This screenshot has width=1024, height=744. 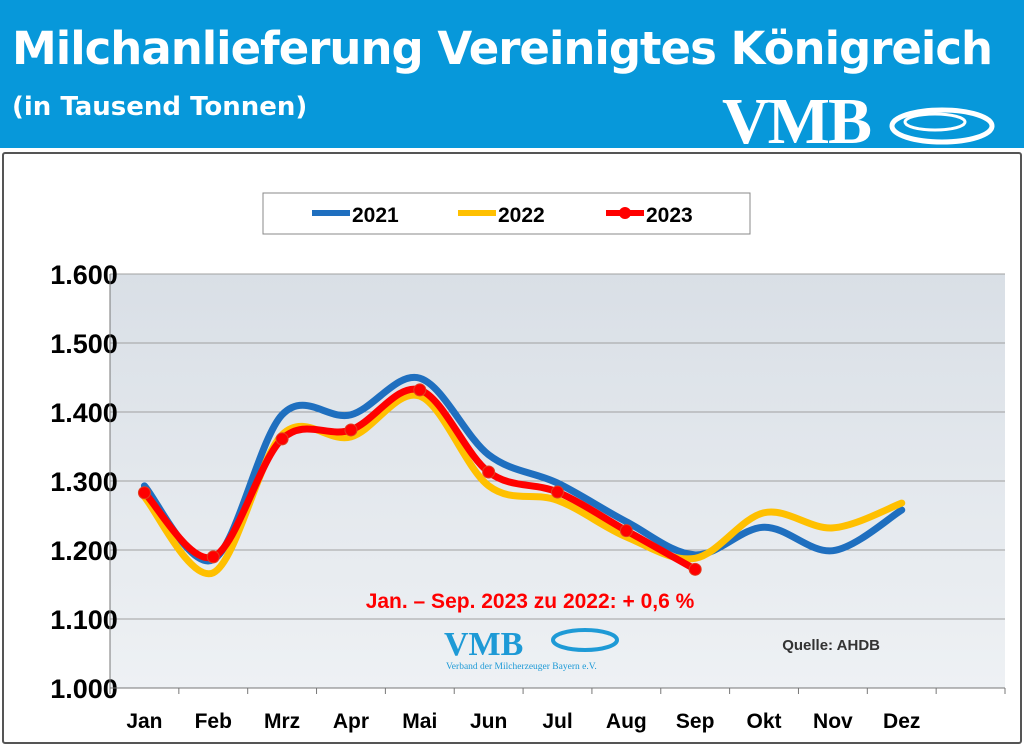 What do you see at coordinates (530, 601) in the screenshot?
I see `annotation: Jan. – Sep. 2023 zu 2022: + 0,6 %` at bounding box center [530, 601].